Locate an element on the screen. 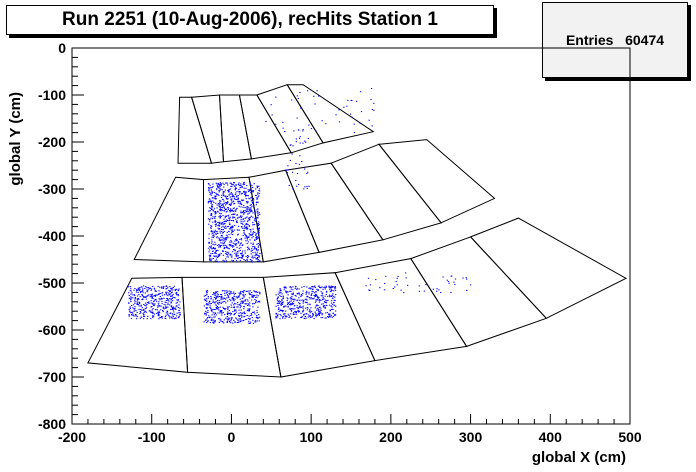  stats-entries-label: Entries is located at coordinates (589, 40).